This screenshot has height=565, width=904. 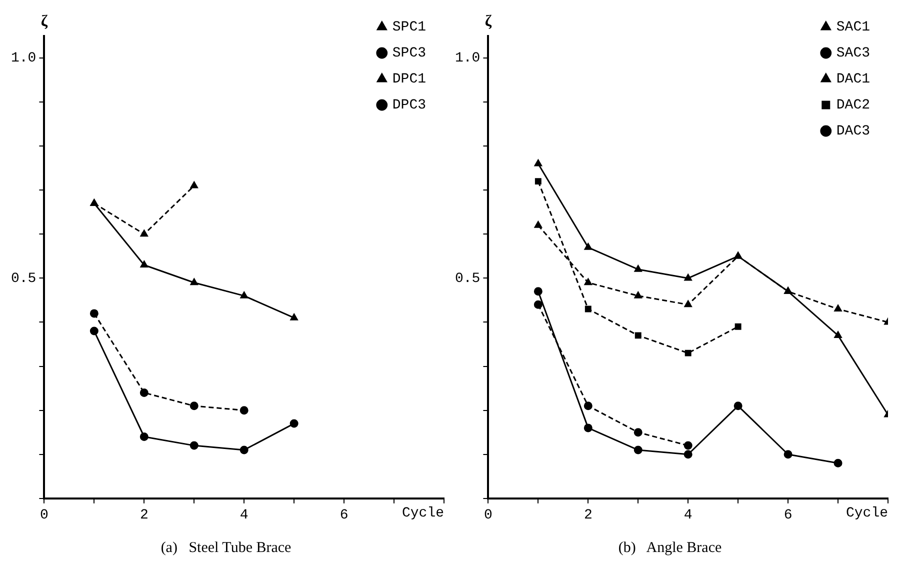 What do you see at coordinates (853, 80) in the screenshot?
I see `legend-label: DAC1` at bounding box center [853, 80].